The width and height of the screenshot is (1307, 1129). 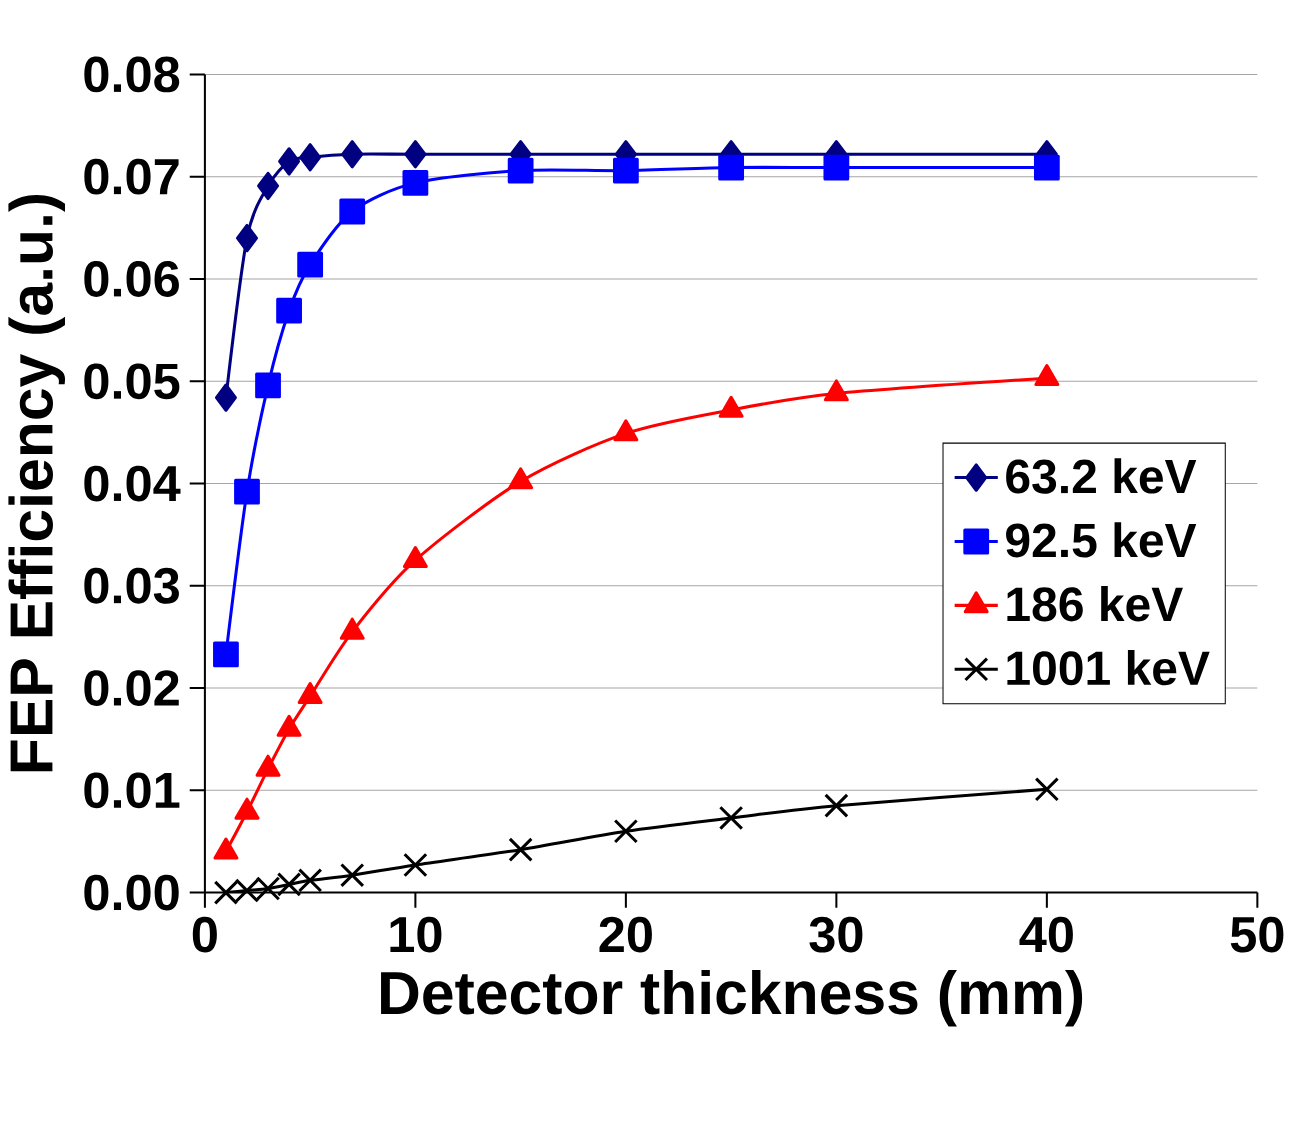 What do you see at coordinates (132, 790) in the screenshot?
I see `y-tick-label: 0.01` at bounding box center [132, 790].